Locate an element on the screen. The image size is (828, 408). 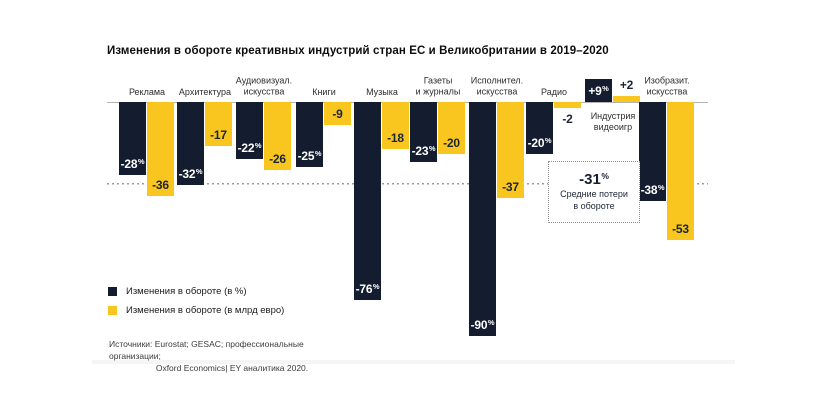
bar-value-label: -90% is located at coordinates (482, 325).